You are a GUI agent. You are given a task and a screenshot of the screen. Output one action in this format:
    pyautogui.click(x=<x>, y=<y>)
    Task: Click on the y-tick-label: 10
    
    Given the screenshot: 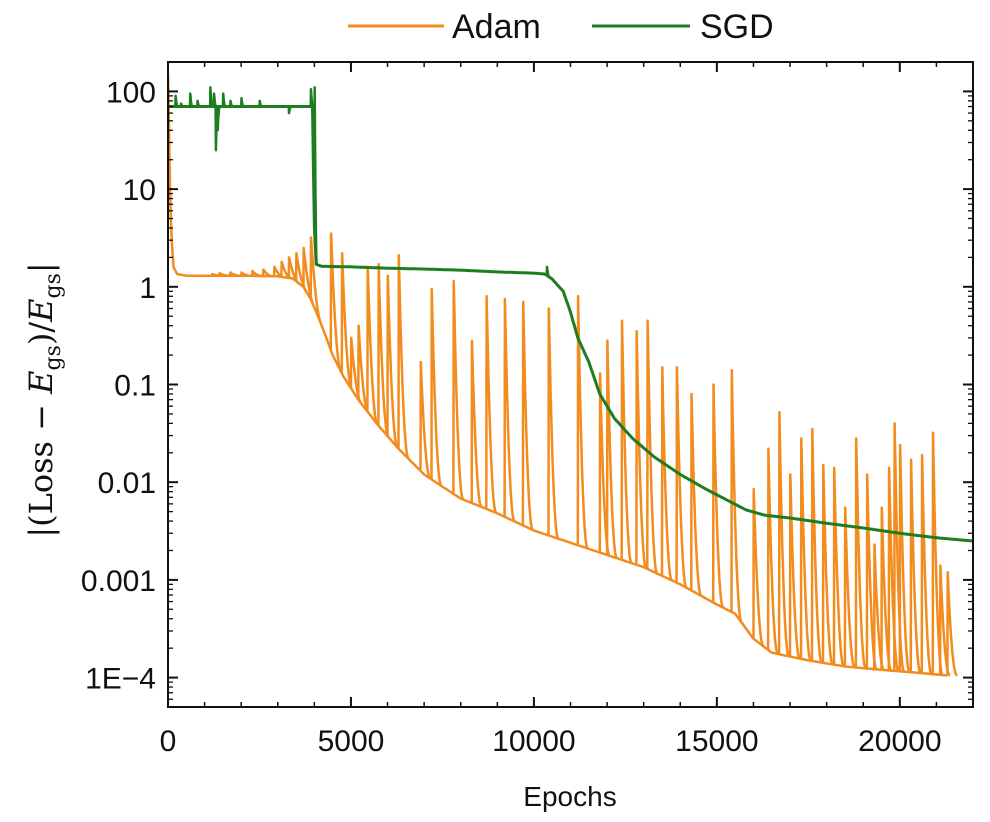 What is the action you would take?
    pyautogui.click(x=139, y=190)
    